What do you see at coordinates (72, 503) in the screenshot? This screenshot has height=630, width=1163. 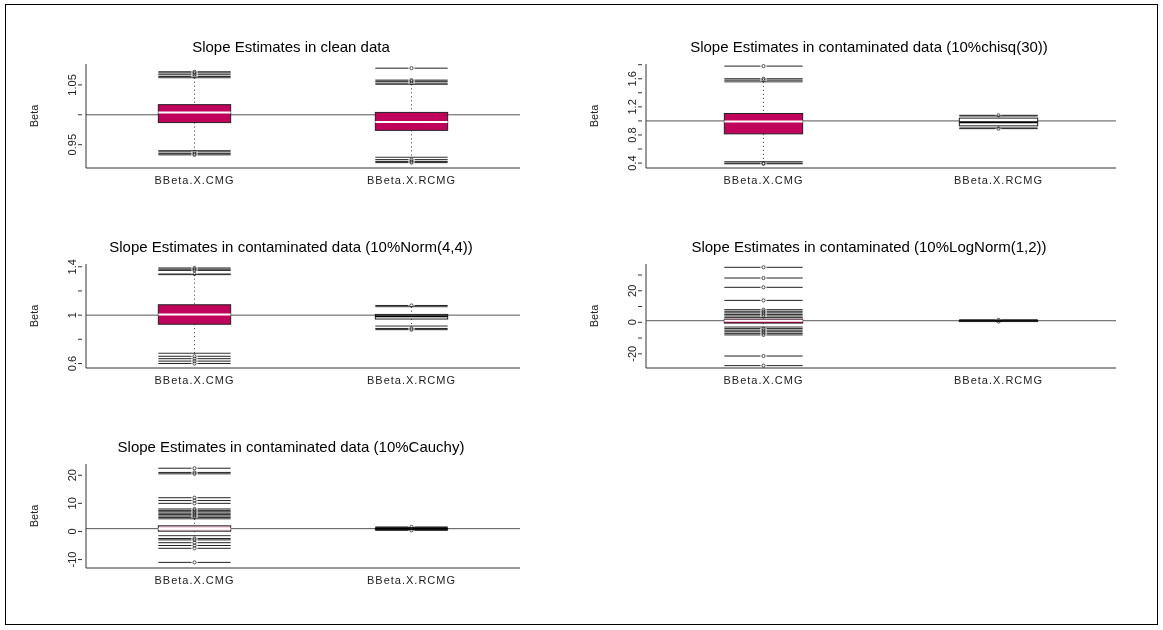 I see `y-tick-label: 10` at bounding box center [72, 503].